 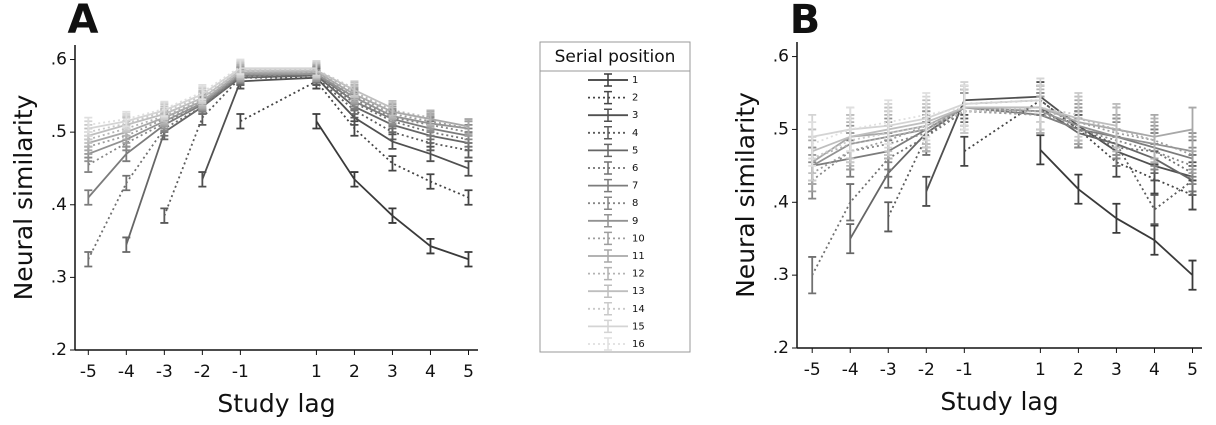 I want to click on legend-label: 13, so click(x=638, y=291).